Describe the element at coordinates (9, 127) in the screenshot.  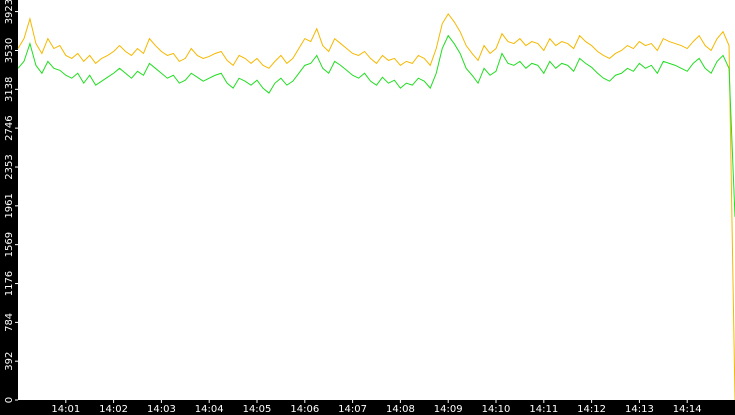
I see `y-tick-label: 2746` at that location.